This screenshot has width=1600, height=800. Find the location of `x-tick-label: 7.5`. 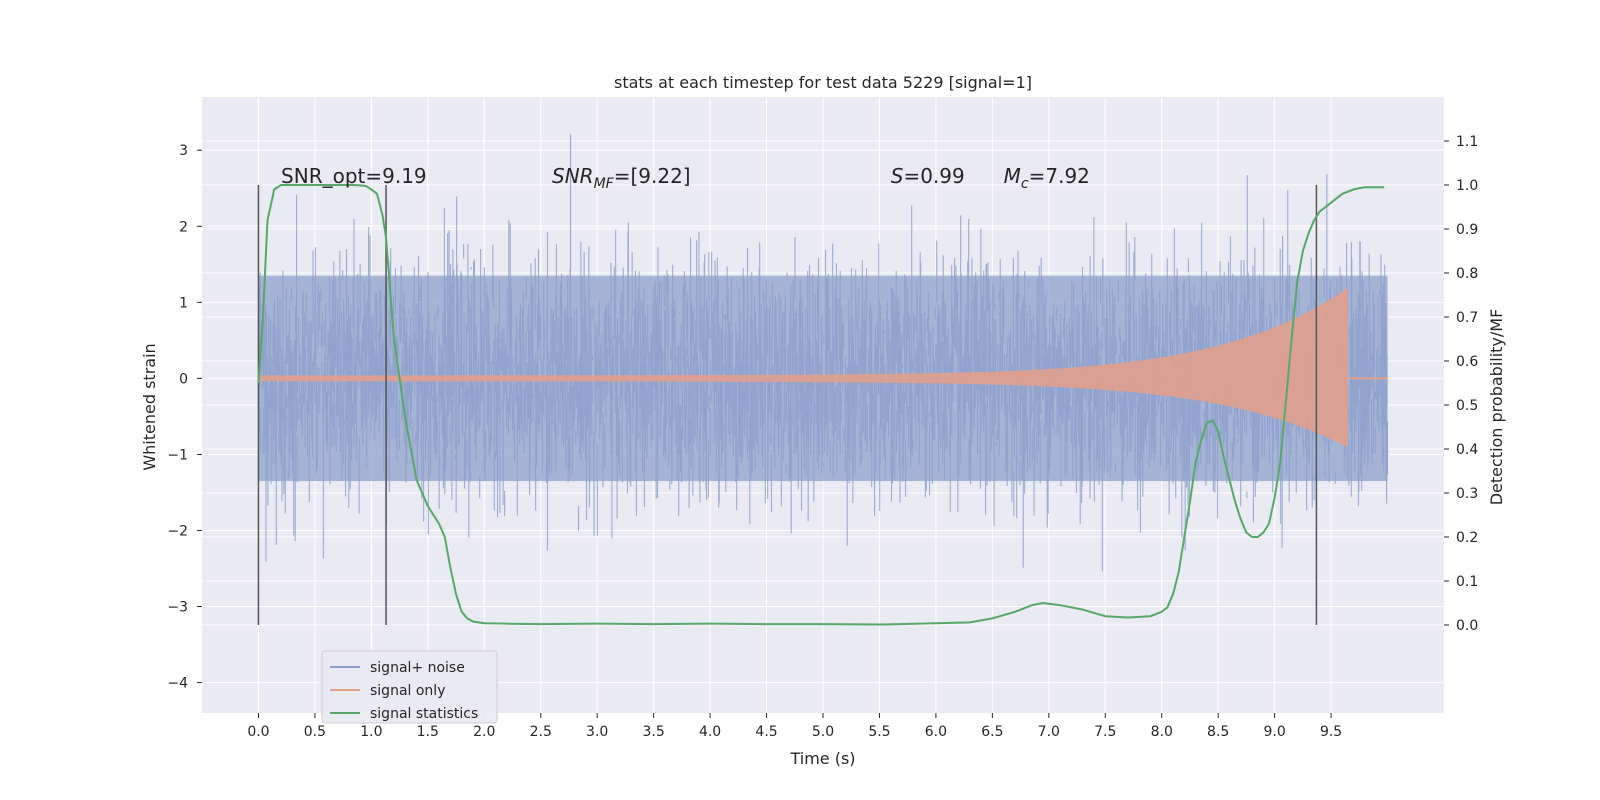

x-tick-label: 7.5 is located at coordinates (1105, 732).